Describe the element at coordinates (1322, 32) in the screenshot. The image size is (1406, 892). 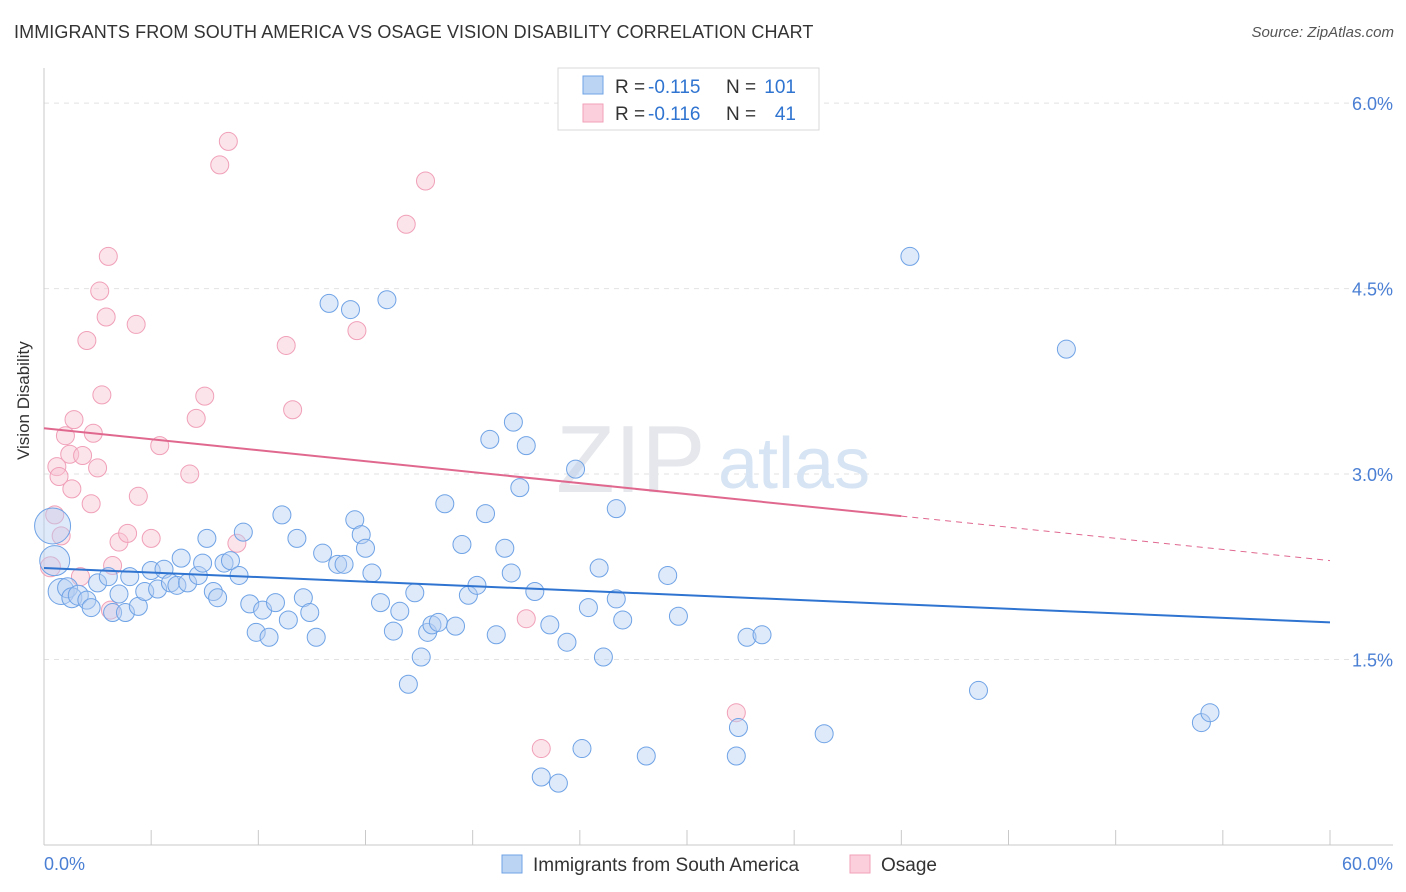
I see `source-label: Source: ZipAtlas.com` at that location.